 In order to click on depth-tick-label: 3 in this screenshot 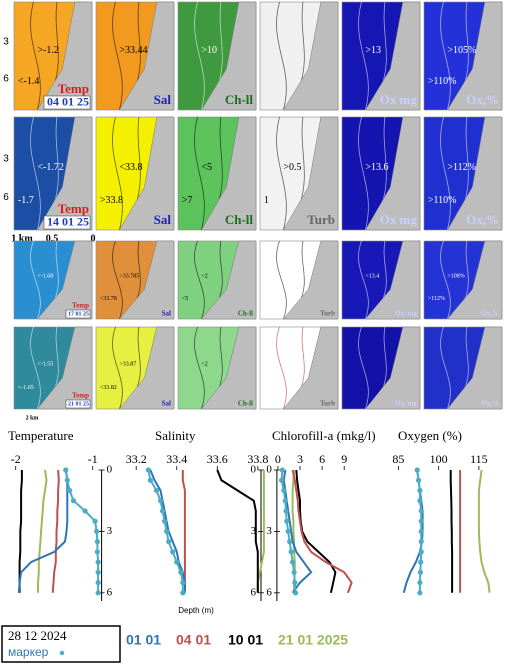, I will do `click(6, 158)`.